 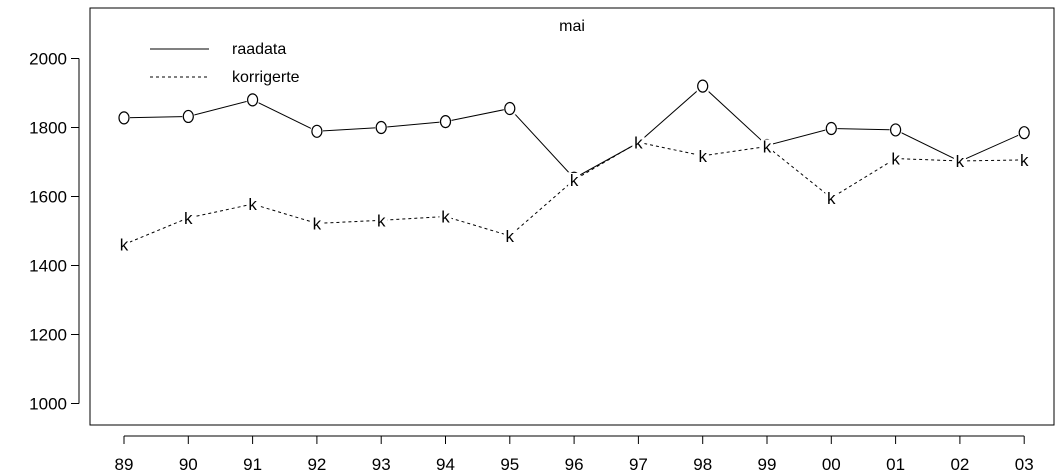 What do you see at coordinates (188, 464) in the screenshot?
I see `x-tick-label: 90` at bounding box center [188, 464].